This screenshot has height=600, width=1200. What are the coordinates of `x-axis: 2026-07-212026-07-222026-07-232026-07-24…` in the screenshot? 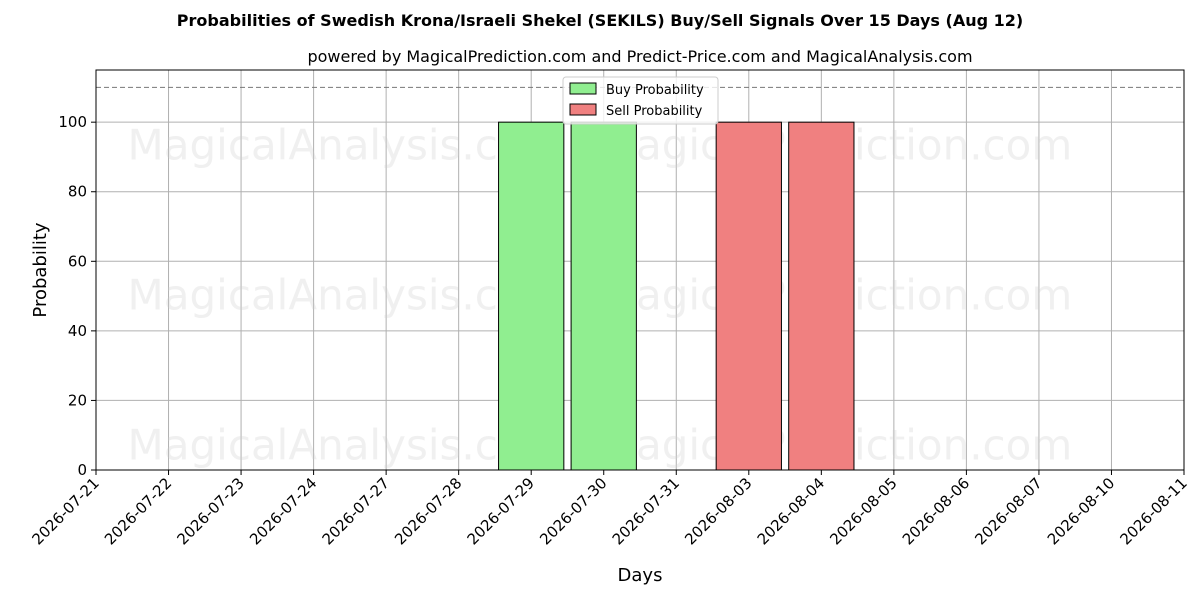 It's located at (609, 509).